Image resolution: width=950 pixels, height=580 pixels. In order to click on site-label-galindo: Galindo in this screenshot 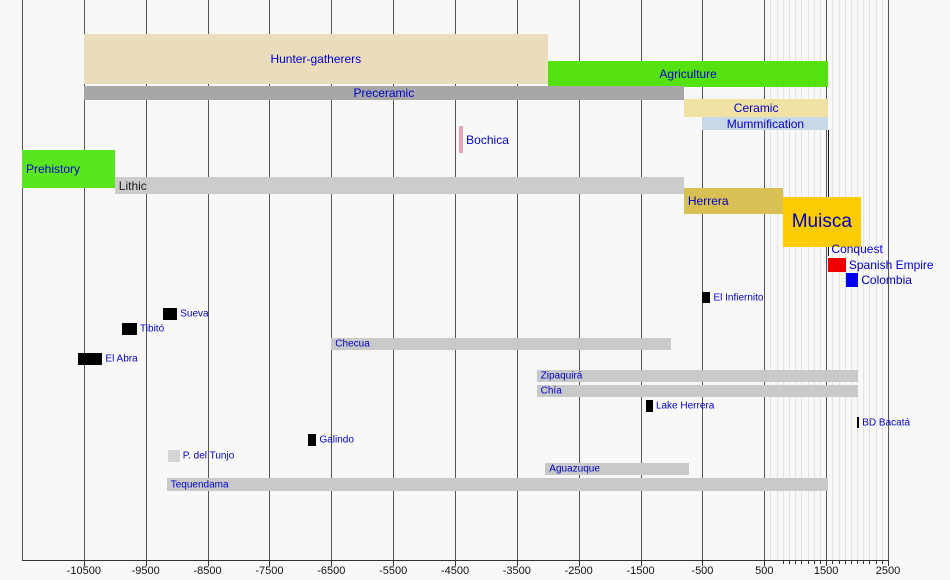, I will do `click(336, 440)`.